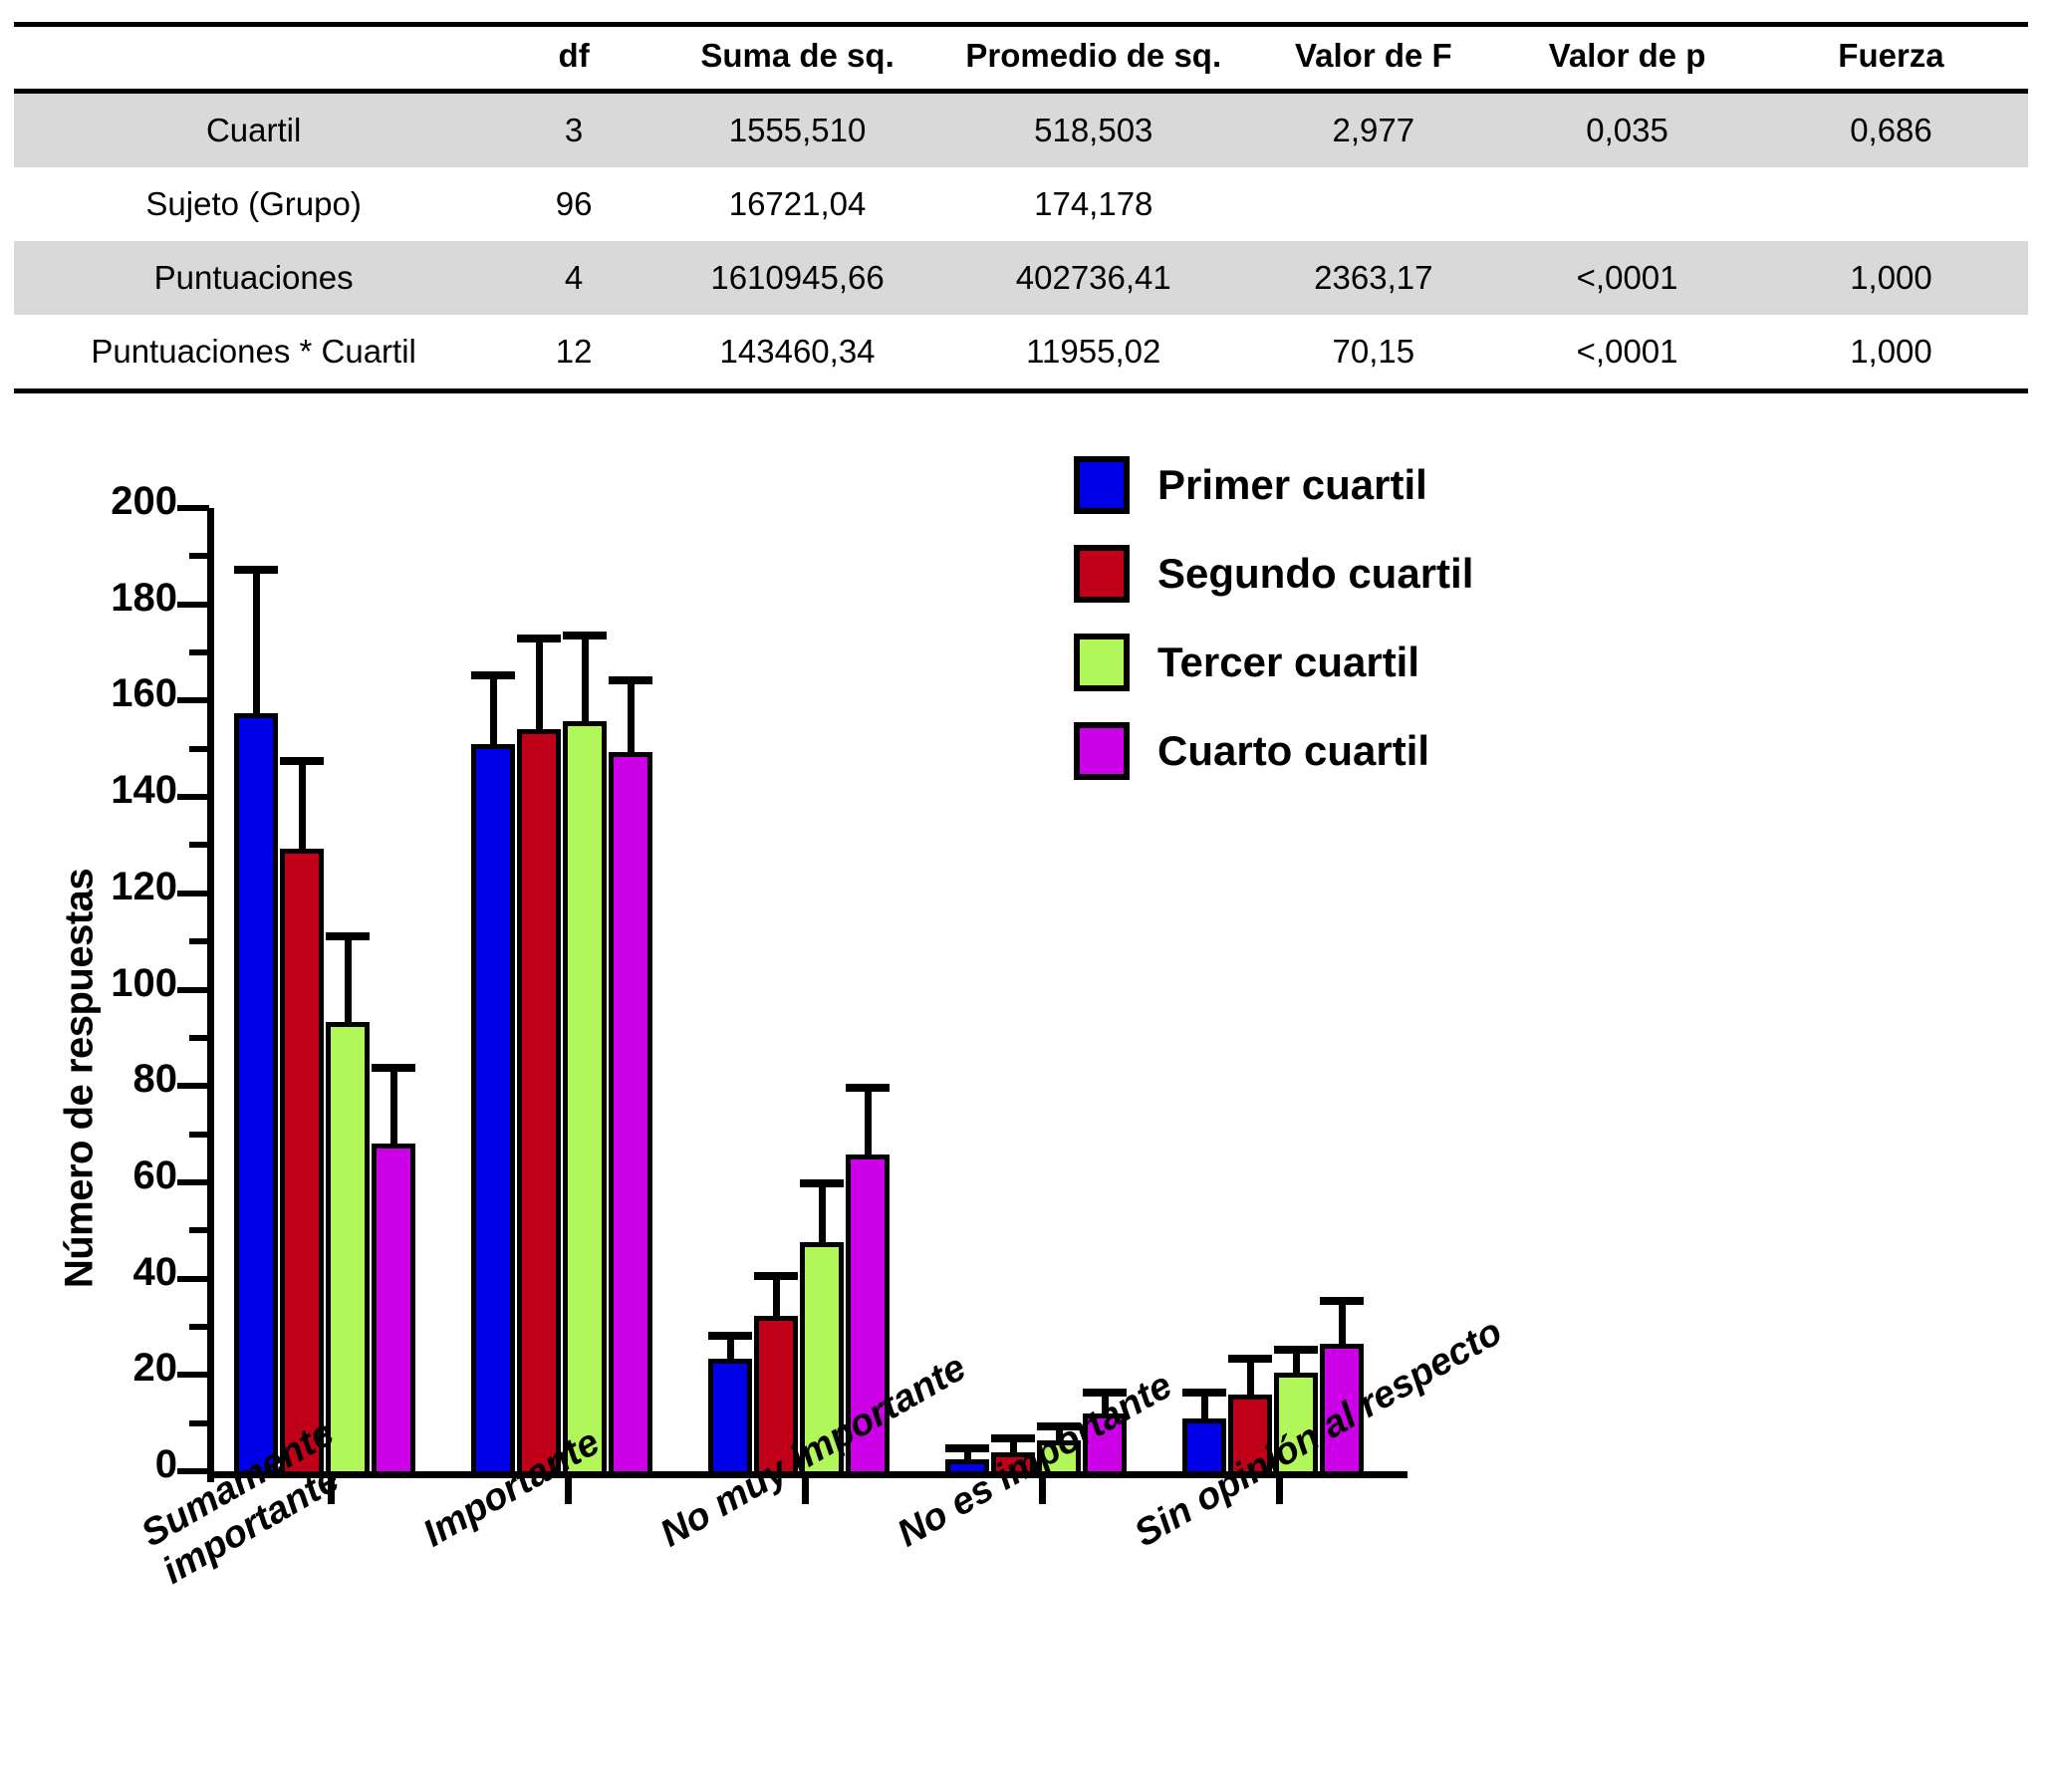 The image size is (2045, 1792). Describe the element at coordinates (1627, 204) in the screenshot. I see `cell-p-value` at that location.